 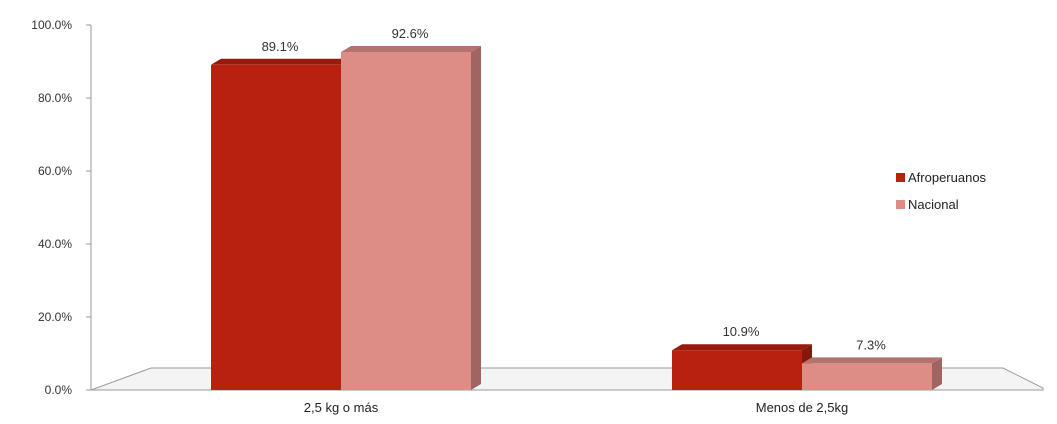 What do you see at coordinates (59, 390) in the screenshot?
I see `y-tick-label: 0.0%` at bounding box center [59, 390].